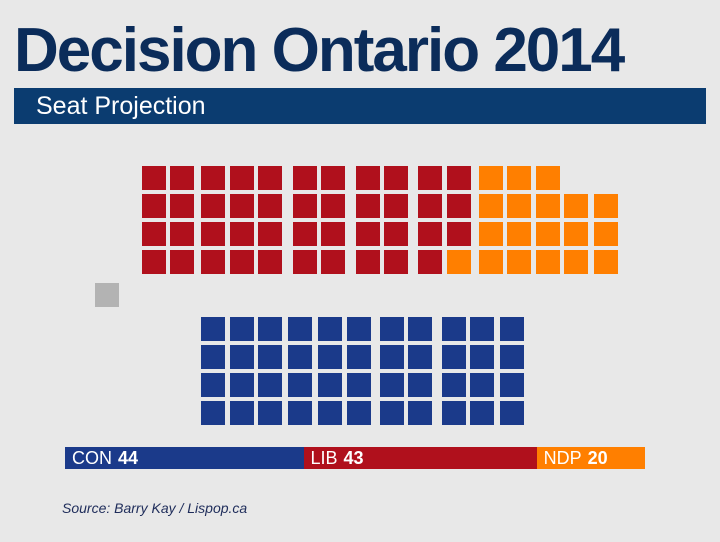  I want to click on legend-con-label: CON, so click(92, 458).